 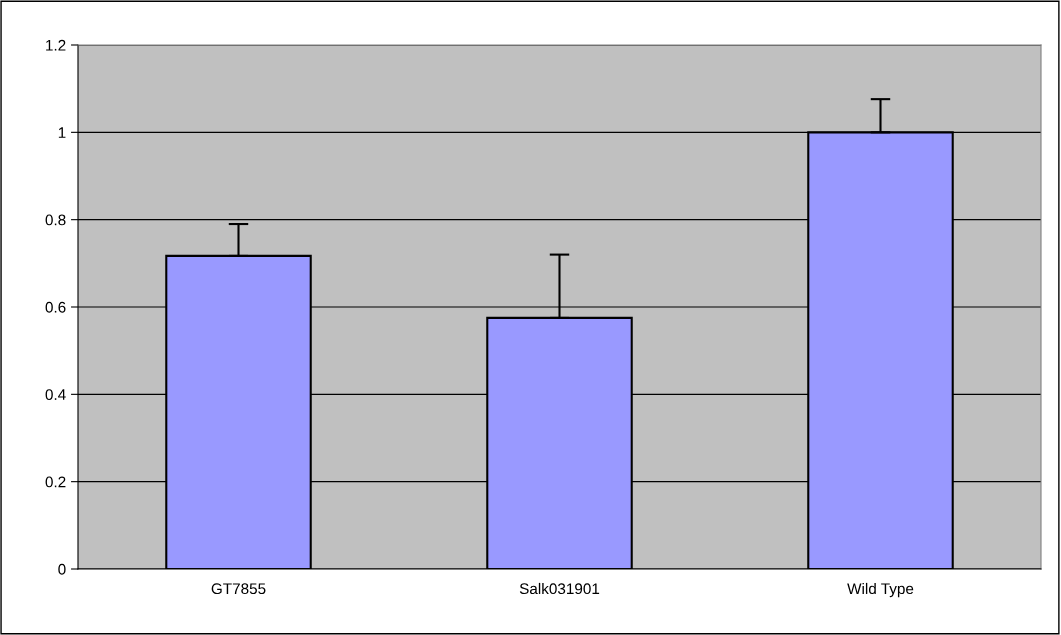 I want to click on y-tick-label: 0.4, so click(x=55, y=395).